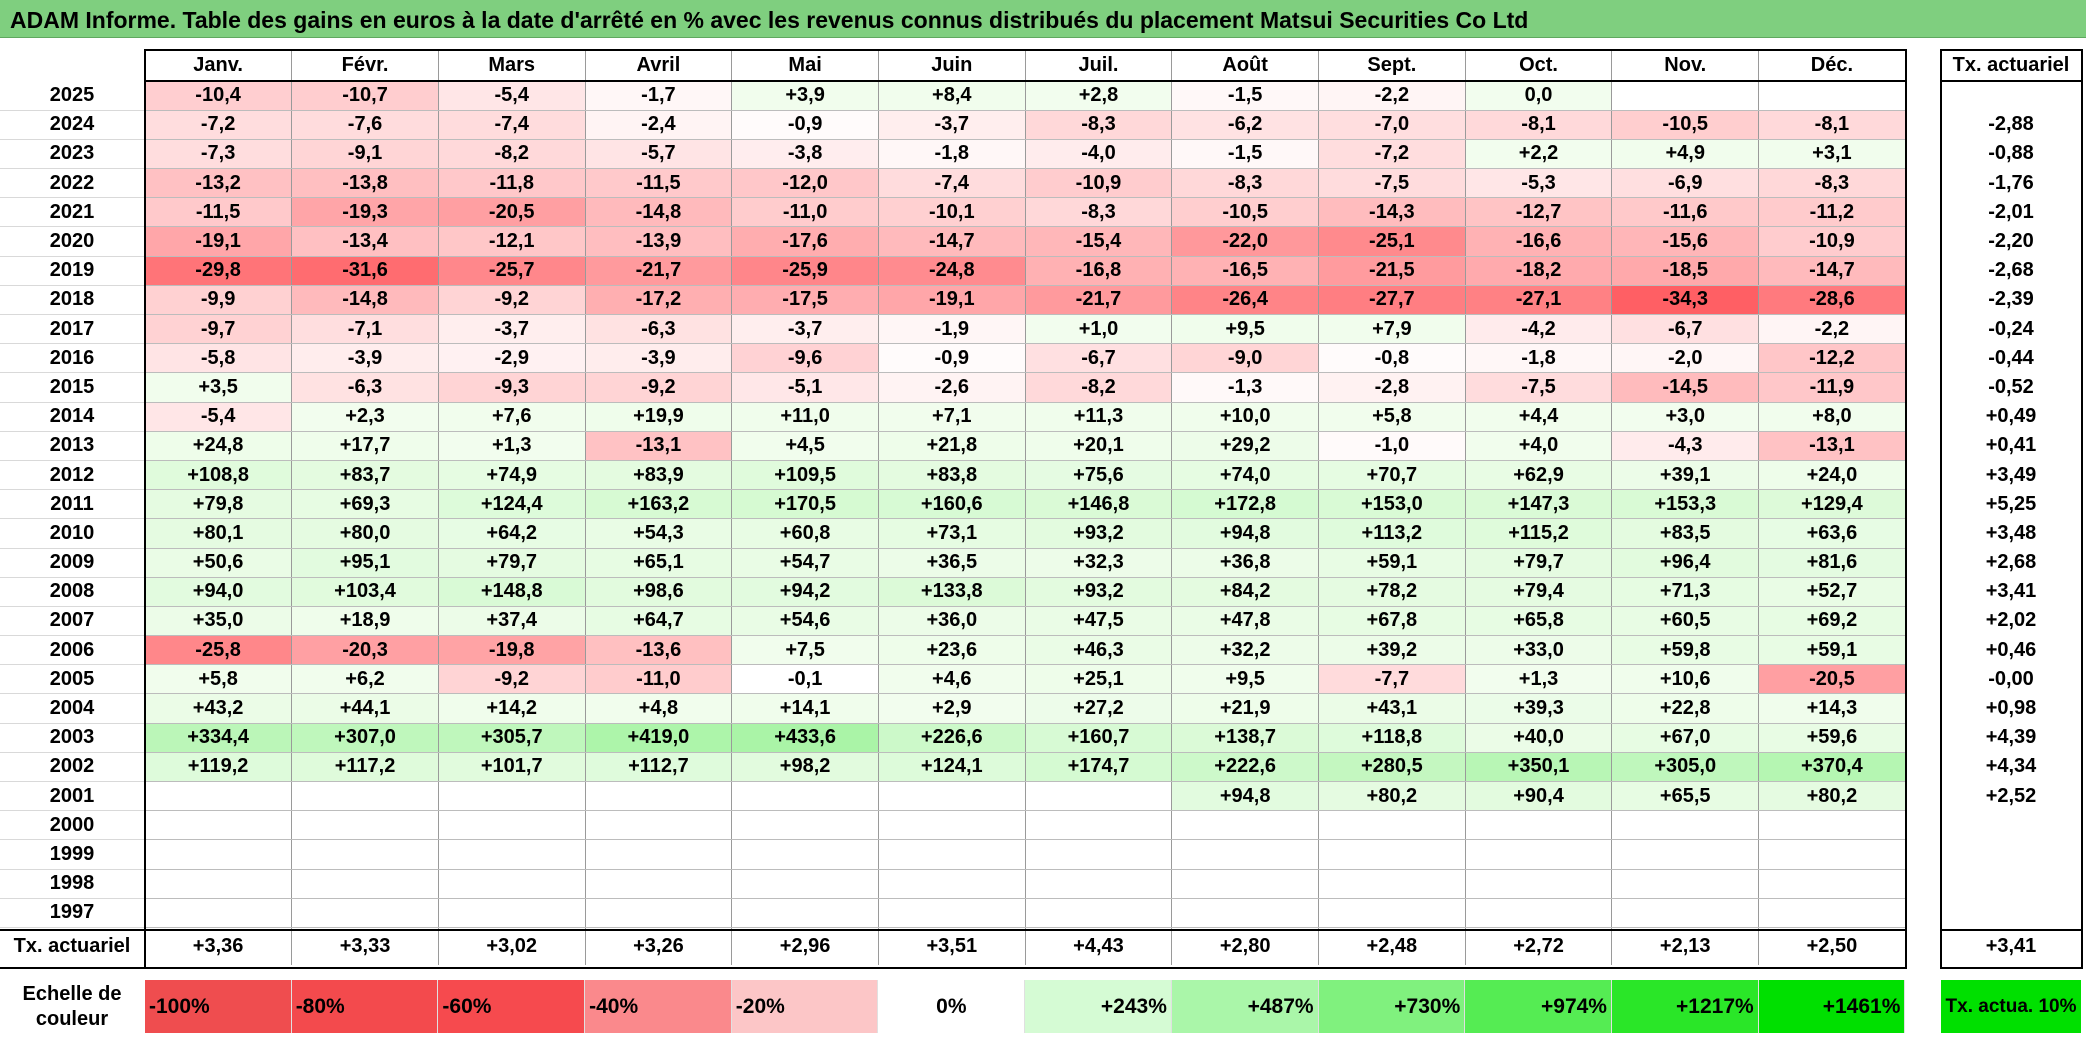 This screenshot has height=1037, width=2086. I want to click on return-cell: -3,8, so click(805, 154).